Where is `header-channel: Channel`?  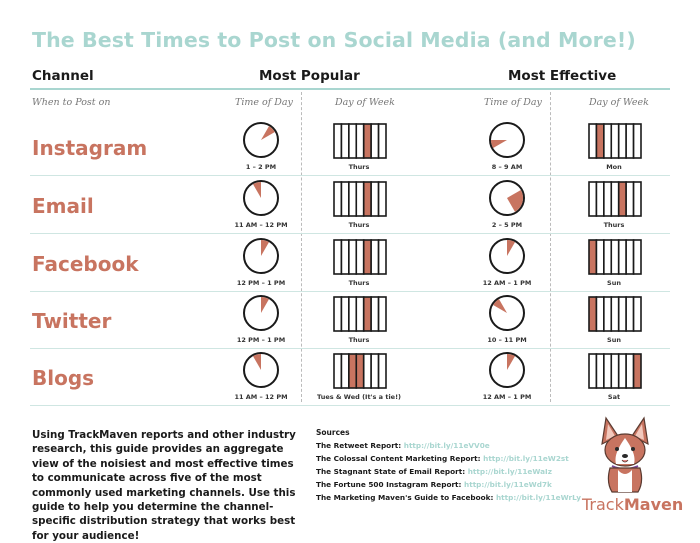
header-channel: Channel is located at coordinates (63, 76).